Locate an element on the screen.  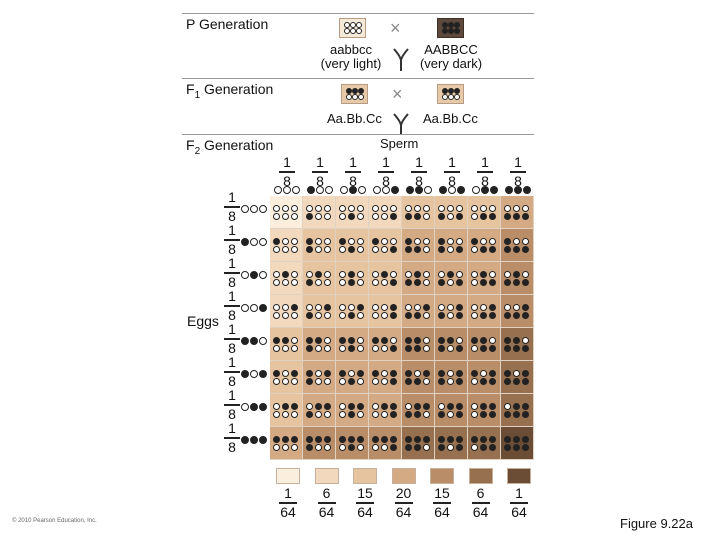
phenotype-fraction: 20 64 is located at coordinates (404, 503).